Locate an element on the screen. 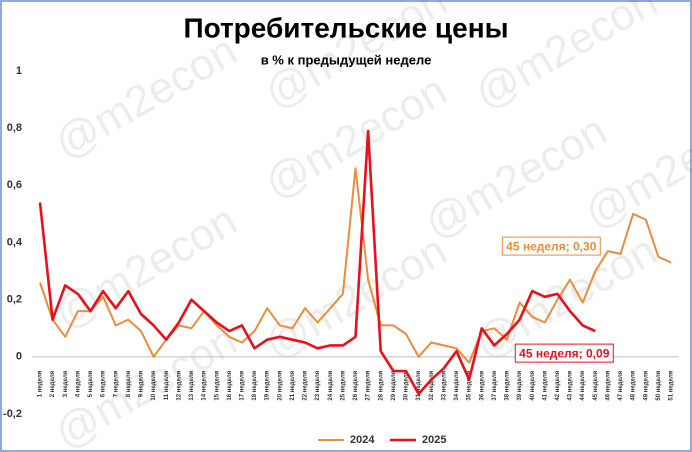 This screenshot has height=452, width=692. x-tick-label: 51 неделя is located at coordinates (672, 385).